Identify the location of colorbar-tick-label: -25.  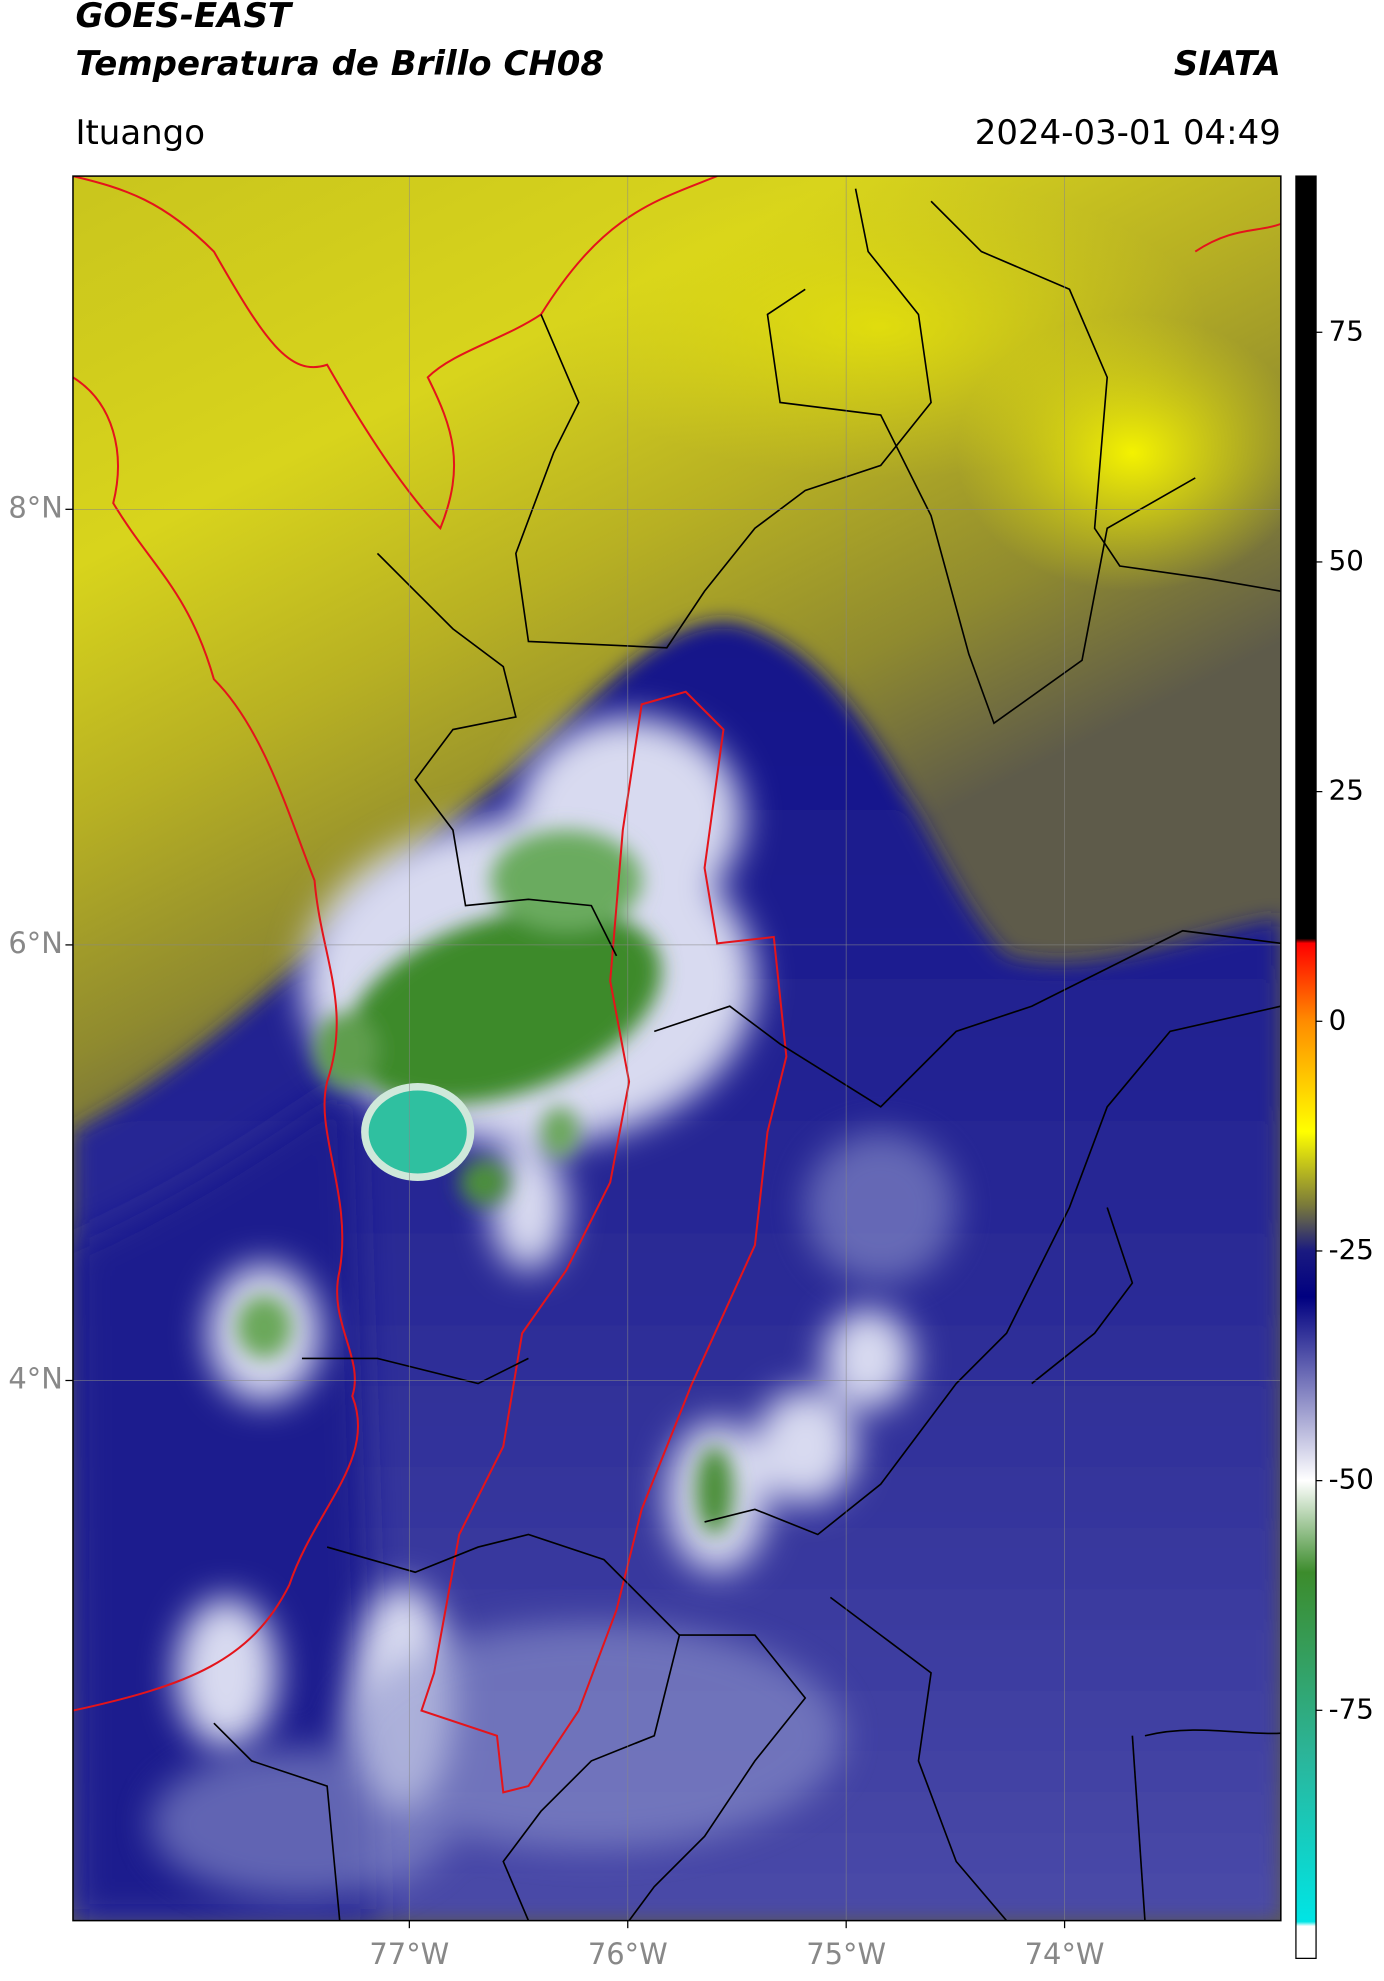
(1351, 1249).